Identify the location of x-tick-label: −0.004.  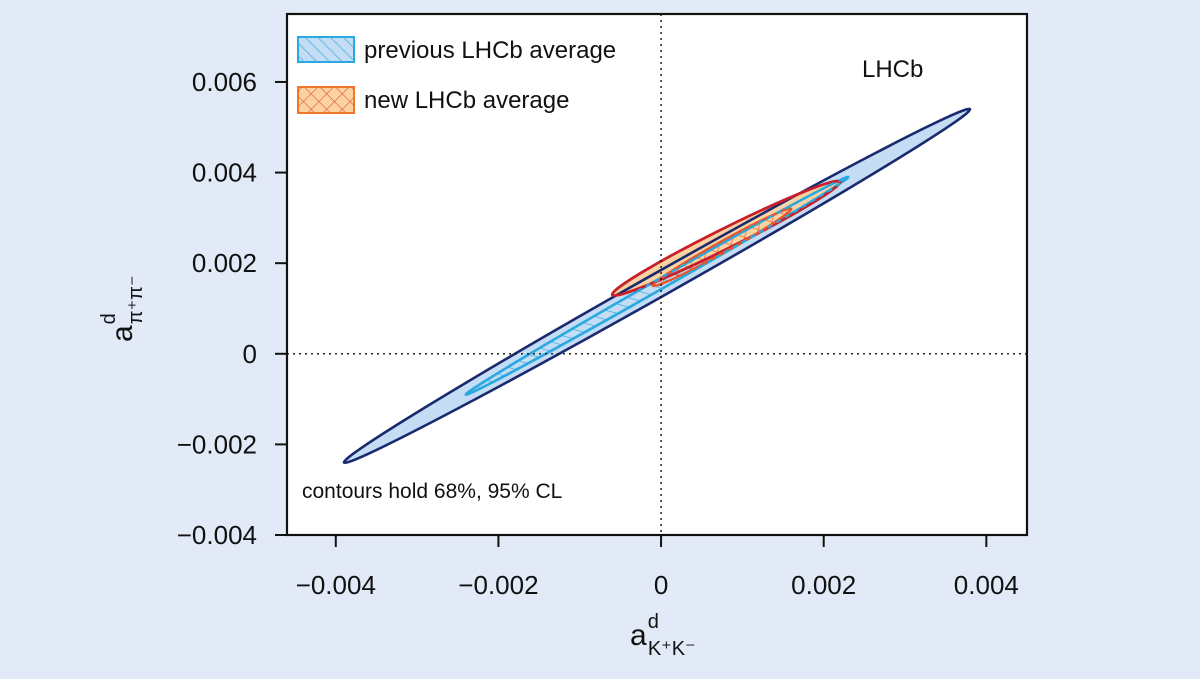
(336, 585).